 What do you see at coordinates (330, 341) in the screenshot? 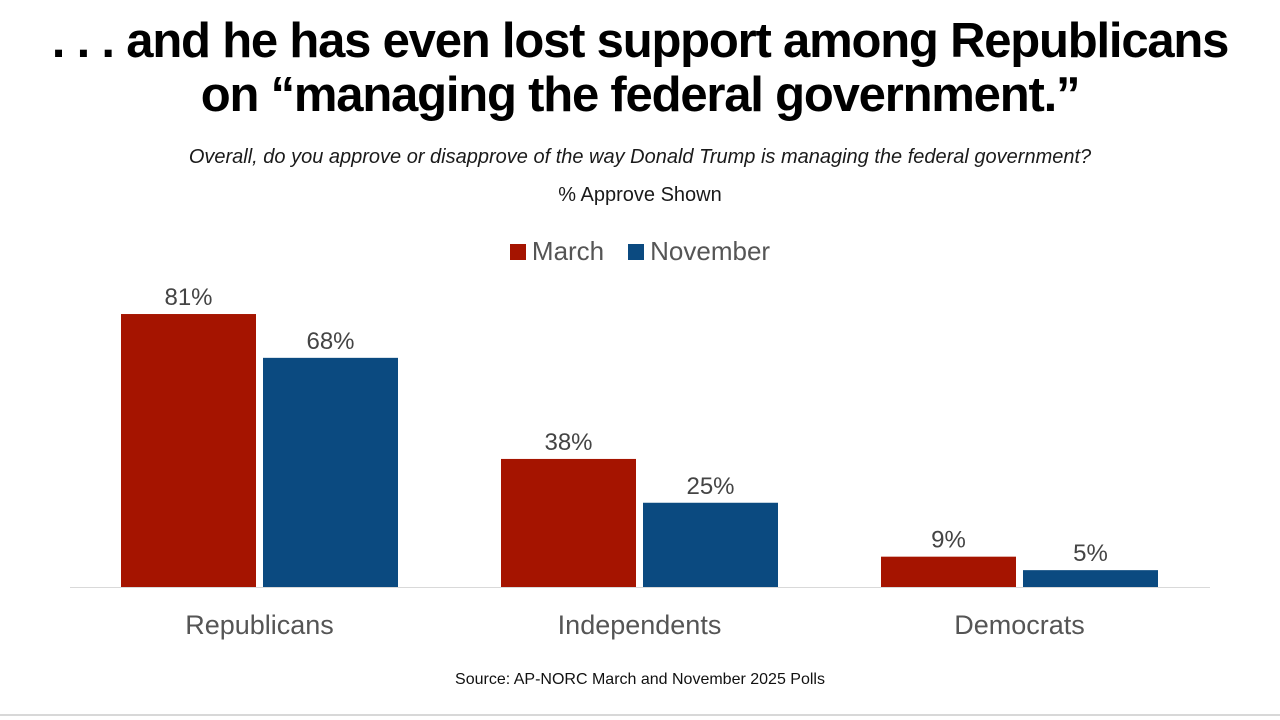
I see `data-label-republicans-november: 68%` at bounding box center [330, 341].